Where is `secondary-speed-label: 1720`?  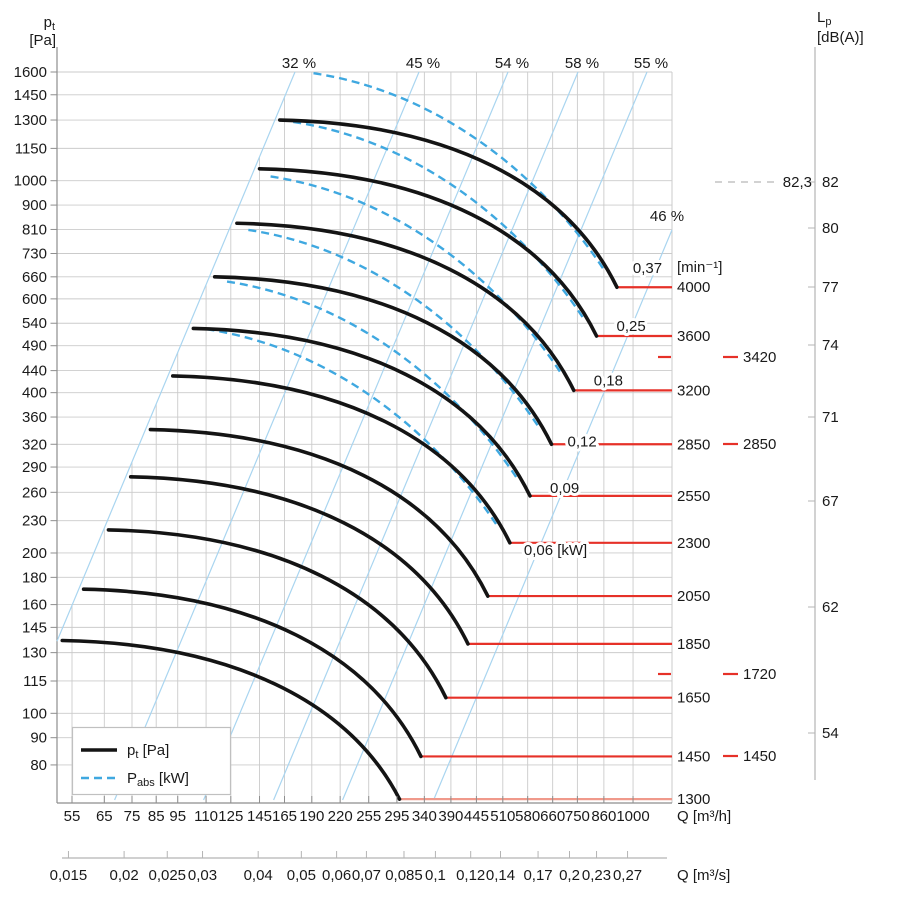 secondary-speed-label: 1720 is located at coordinates (759, 674).